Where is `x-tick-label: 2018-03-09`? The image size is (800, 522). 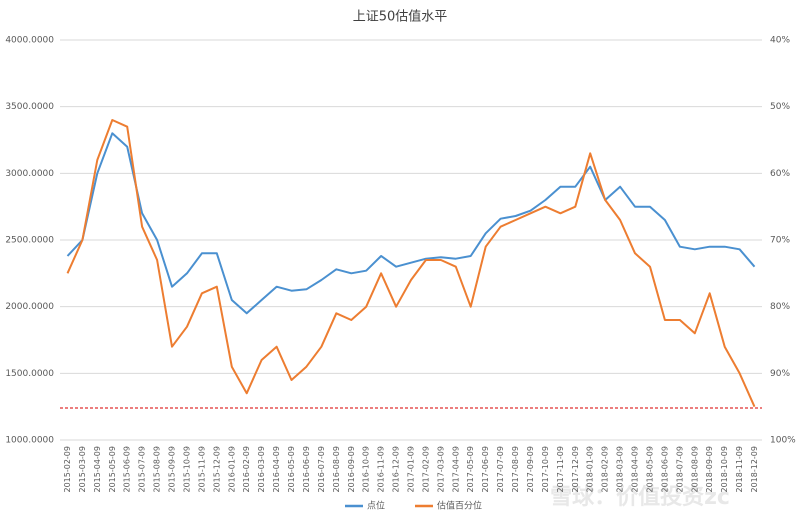
x-tick-label: 2018-03-09 is located at coordinates (620, 469).